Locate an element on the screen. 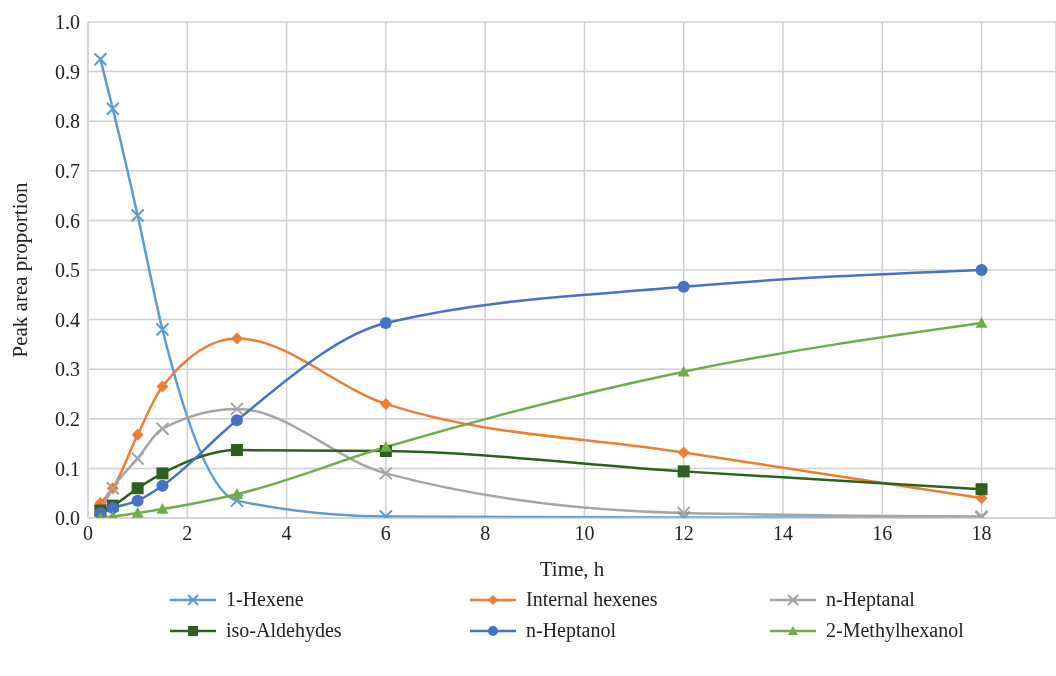 Image resolution: width=1056 pixels, height=676 pixels. y-tick-label: 0.4 is located at coordinates (67, 319).